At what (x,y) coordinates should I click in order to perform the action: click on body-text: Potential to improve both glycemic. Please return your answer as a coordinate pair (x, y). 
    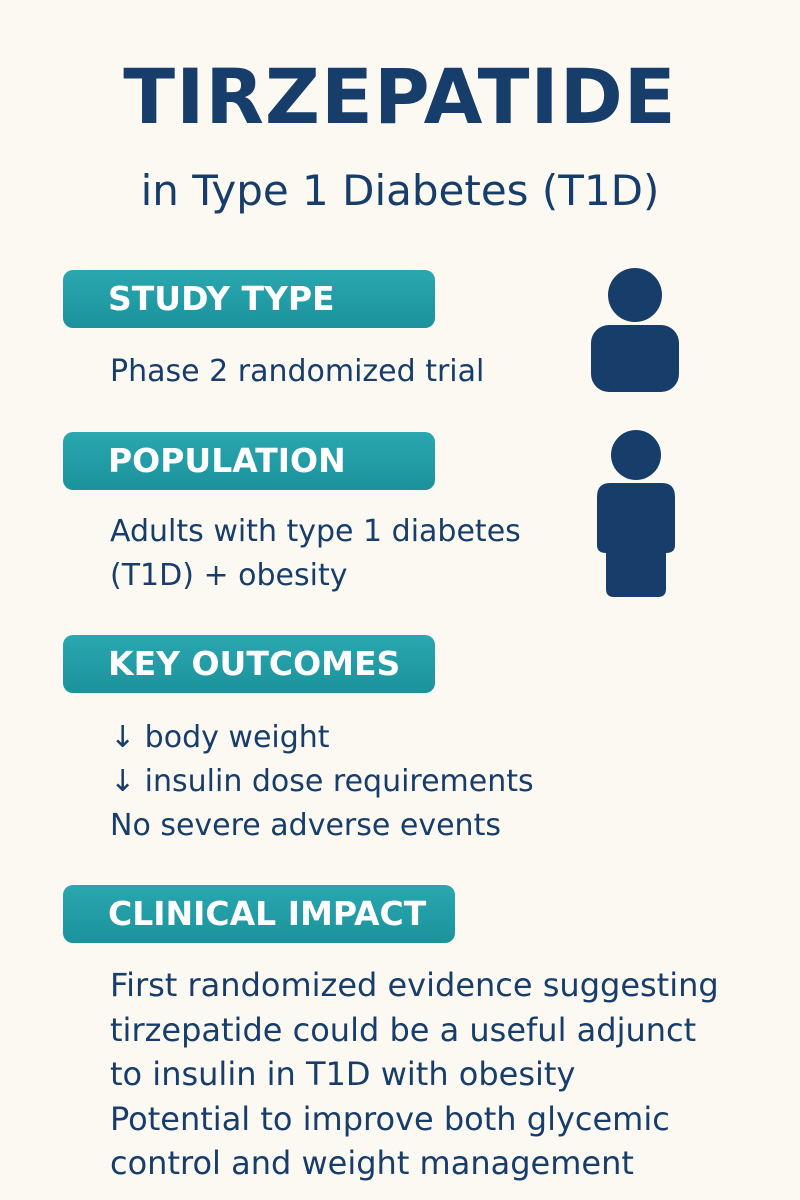
    Looking at the image, I should click on (390, 1118).